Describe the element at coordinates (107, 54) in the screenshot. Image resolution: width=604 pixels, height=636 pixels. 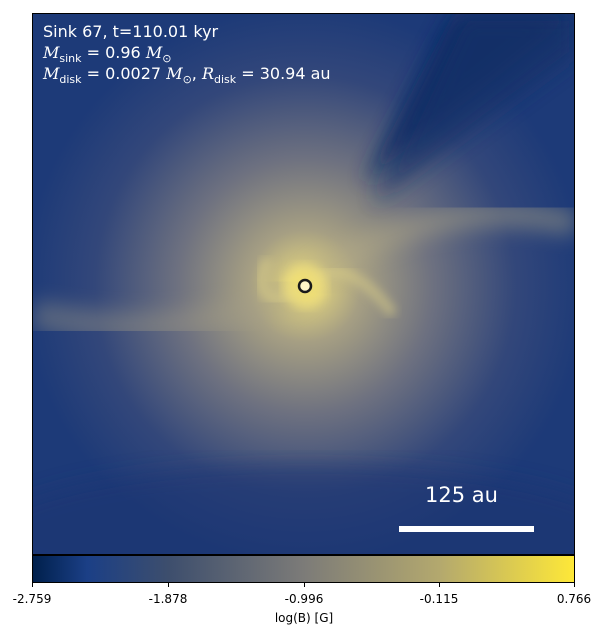
I see `sink-mass-line: Msink = 0.96 M⊙` at that location.